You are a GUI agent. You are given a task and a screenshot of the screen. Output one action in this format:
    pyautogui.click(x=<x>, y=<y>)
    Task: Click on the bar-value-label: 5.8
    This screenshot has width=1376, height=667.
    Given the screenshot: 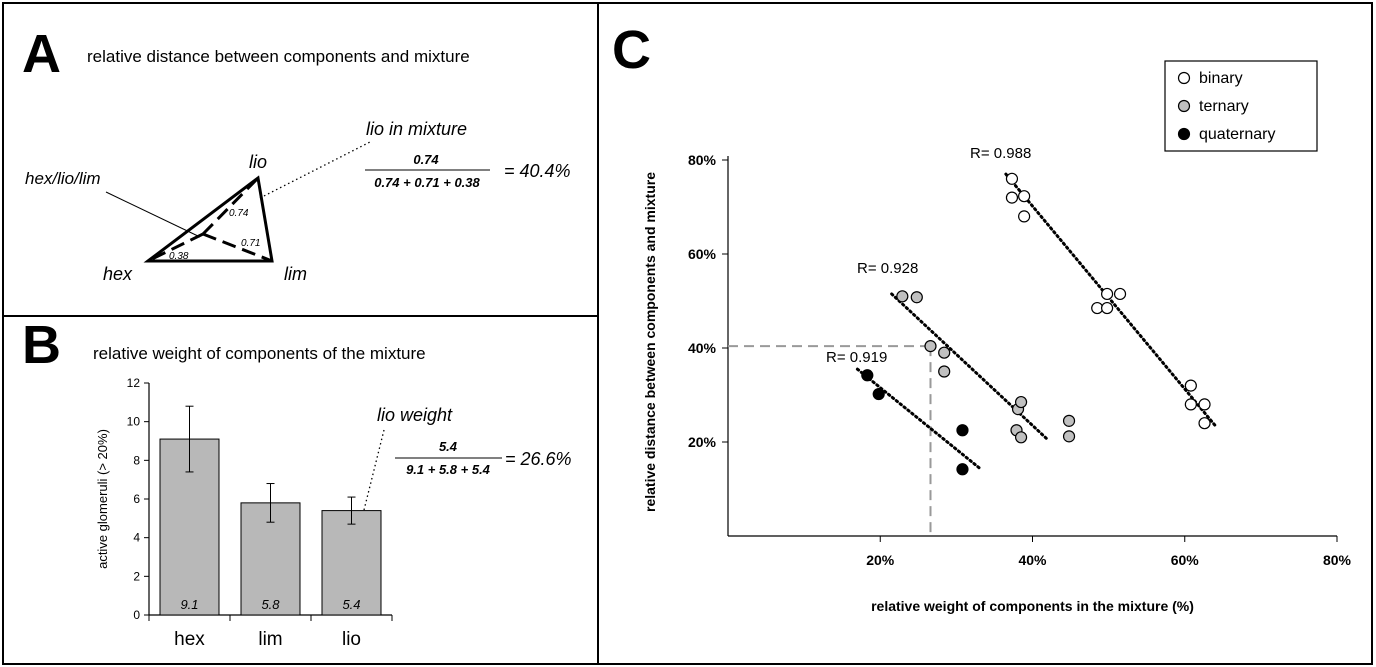 What is the action you would take?
    pyautogui.click(x=270, y=604)
    